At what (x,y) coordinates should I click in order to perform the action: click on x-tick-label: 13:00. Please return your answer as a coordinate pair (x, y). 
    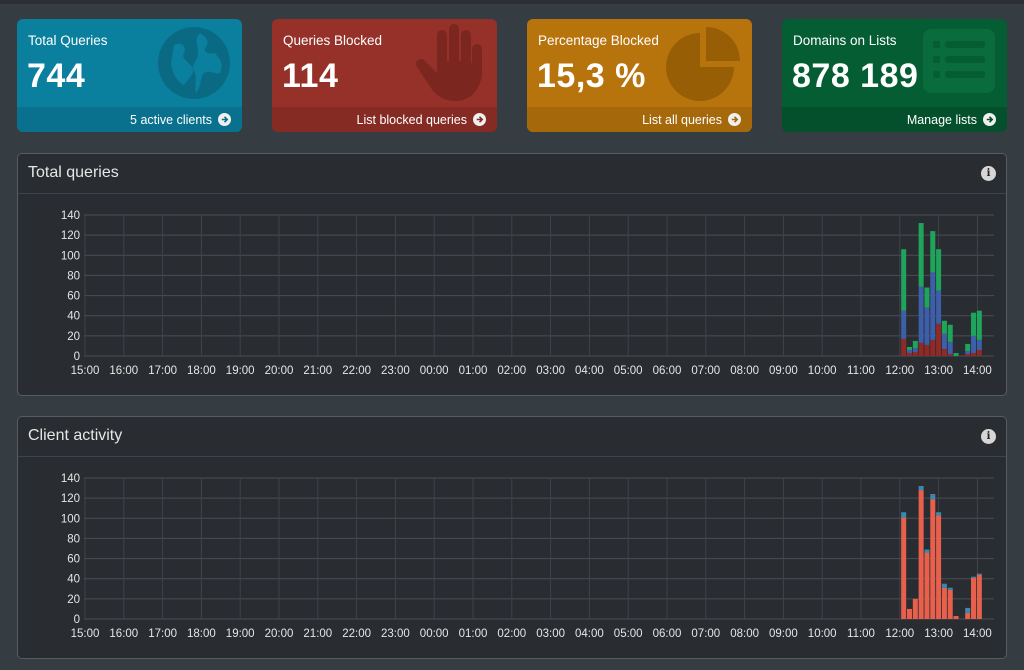
    Looking at the image, I should click on (938, 371).